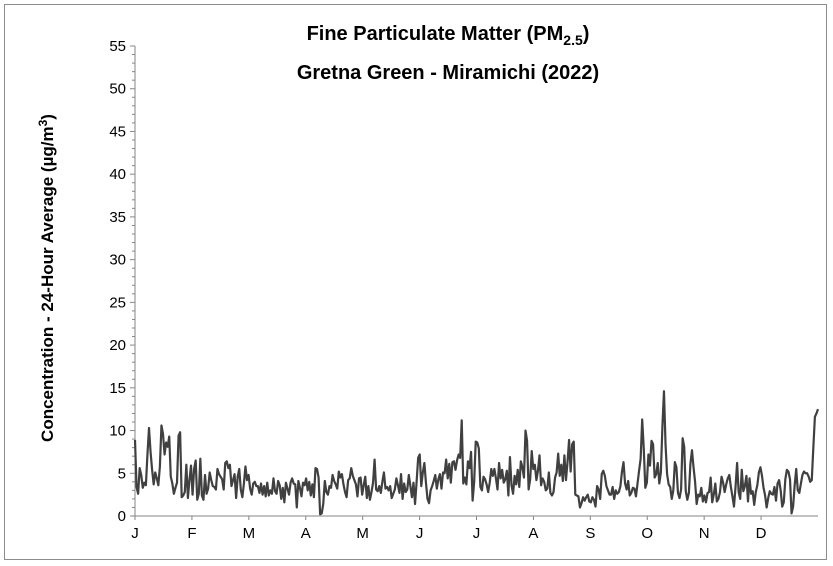 This screenshot has width=833, height=566. Describe the element at coordinates (761, 533) in the screenshot. I see `x-tick-label: D` at that location.